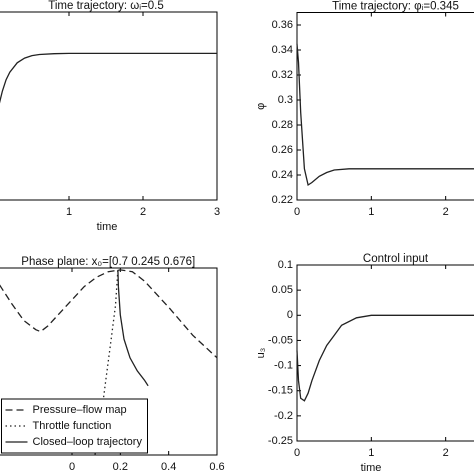 Image resolution: width=474 pixels, height=474 pixels. I want to click on y-tick-label: -0.2, so click(283, 416).